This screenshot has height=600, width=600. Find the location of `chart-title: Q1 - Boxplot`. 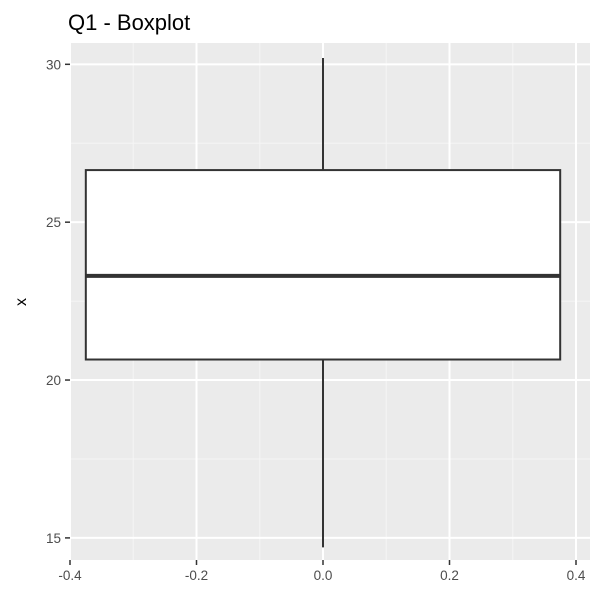

chart-title: Q1 - Boxplot is located at coordinates (129, 22).